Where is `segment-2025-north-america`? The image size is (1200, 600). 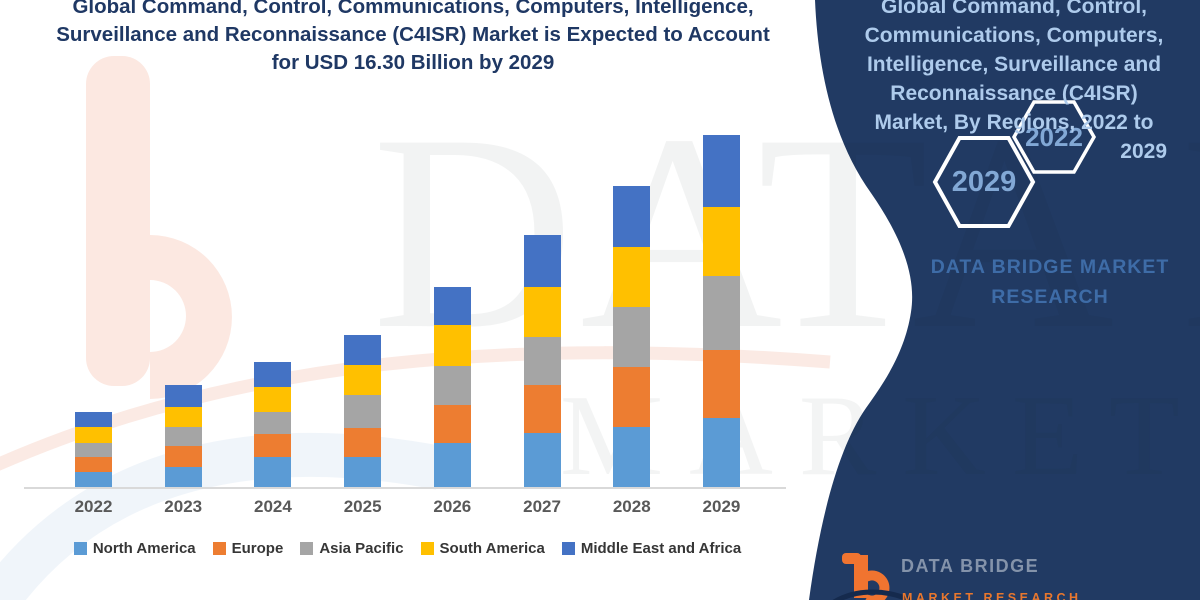 segment-2025-north-america is located at coordinates (363, 472).